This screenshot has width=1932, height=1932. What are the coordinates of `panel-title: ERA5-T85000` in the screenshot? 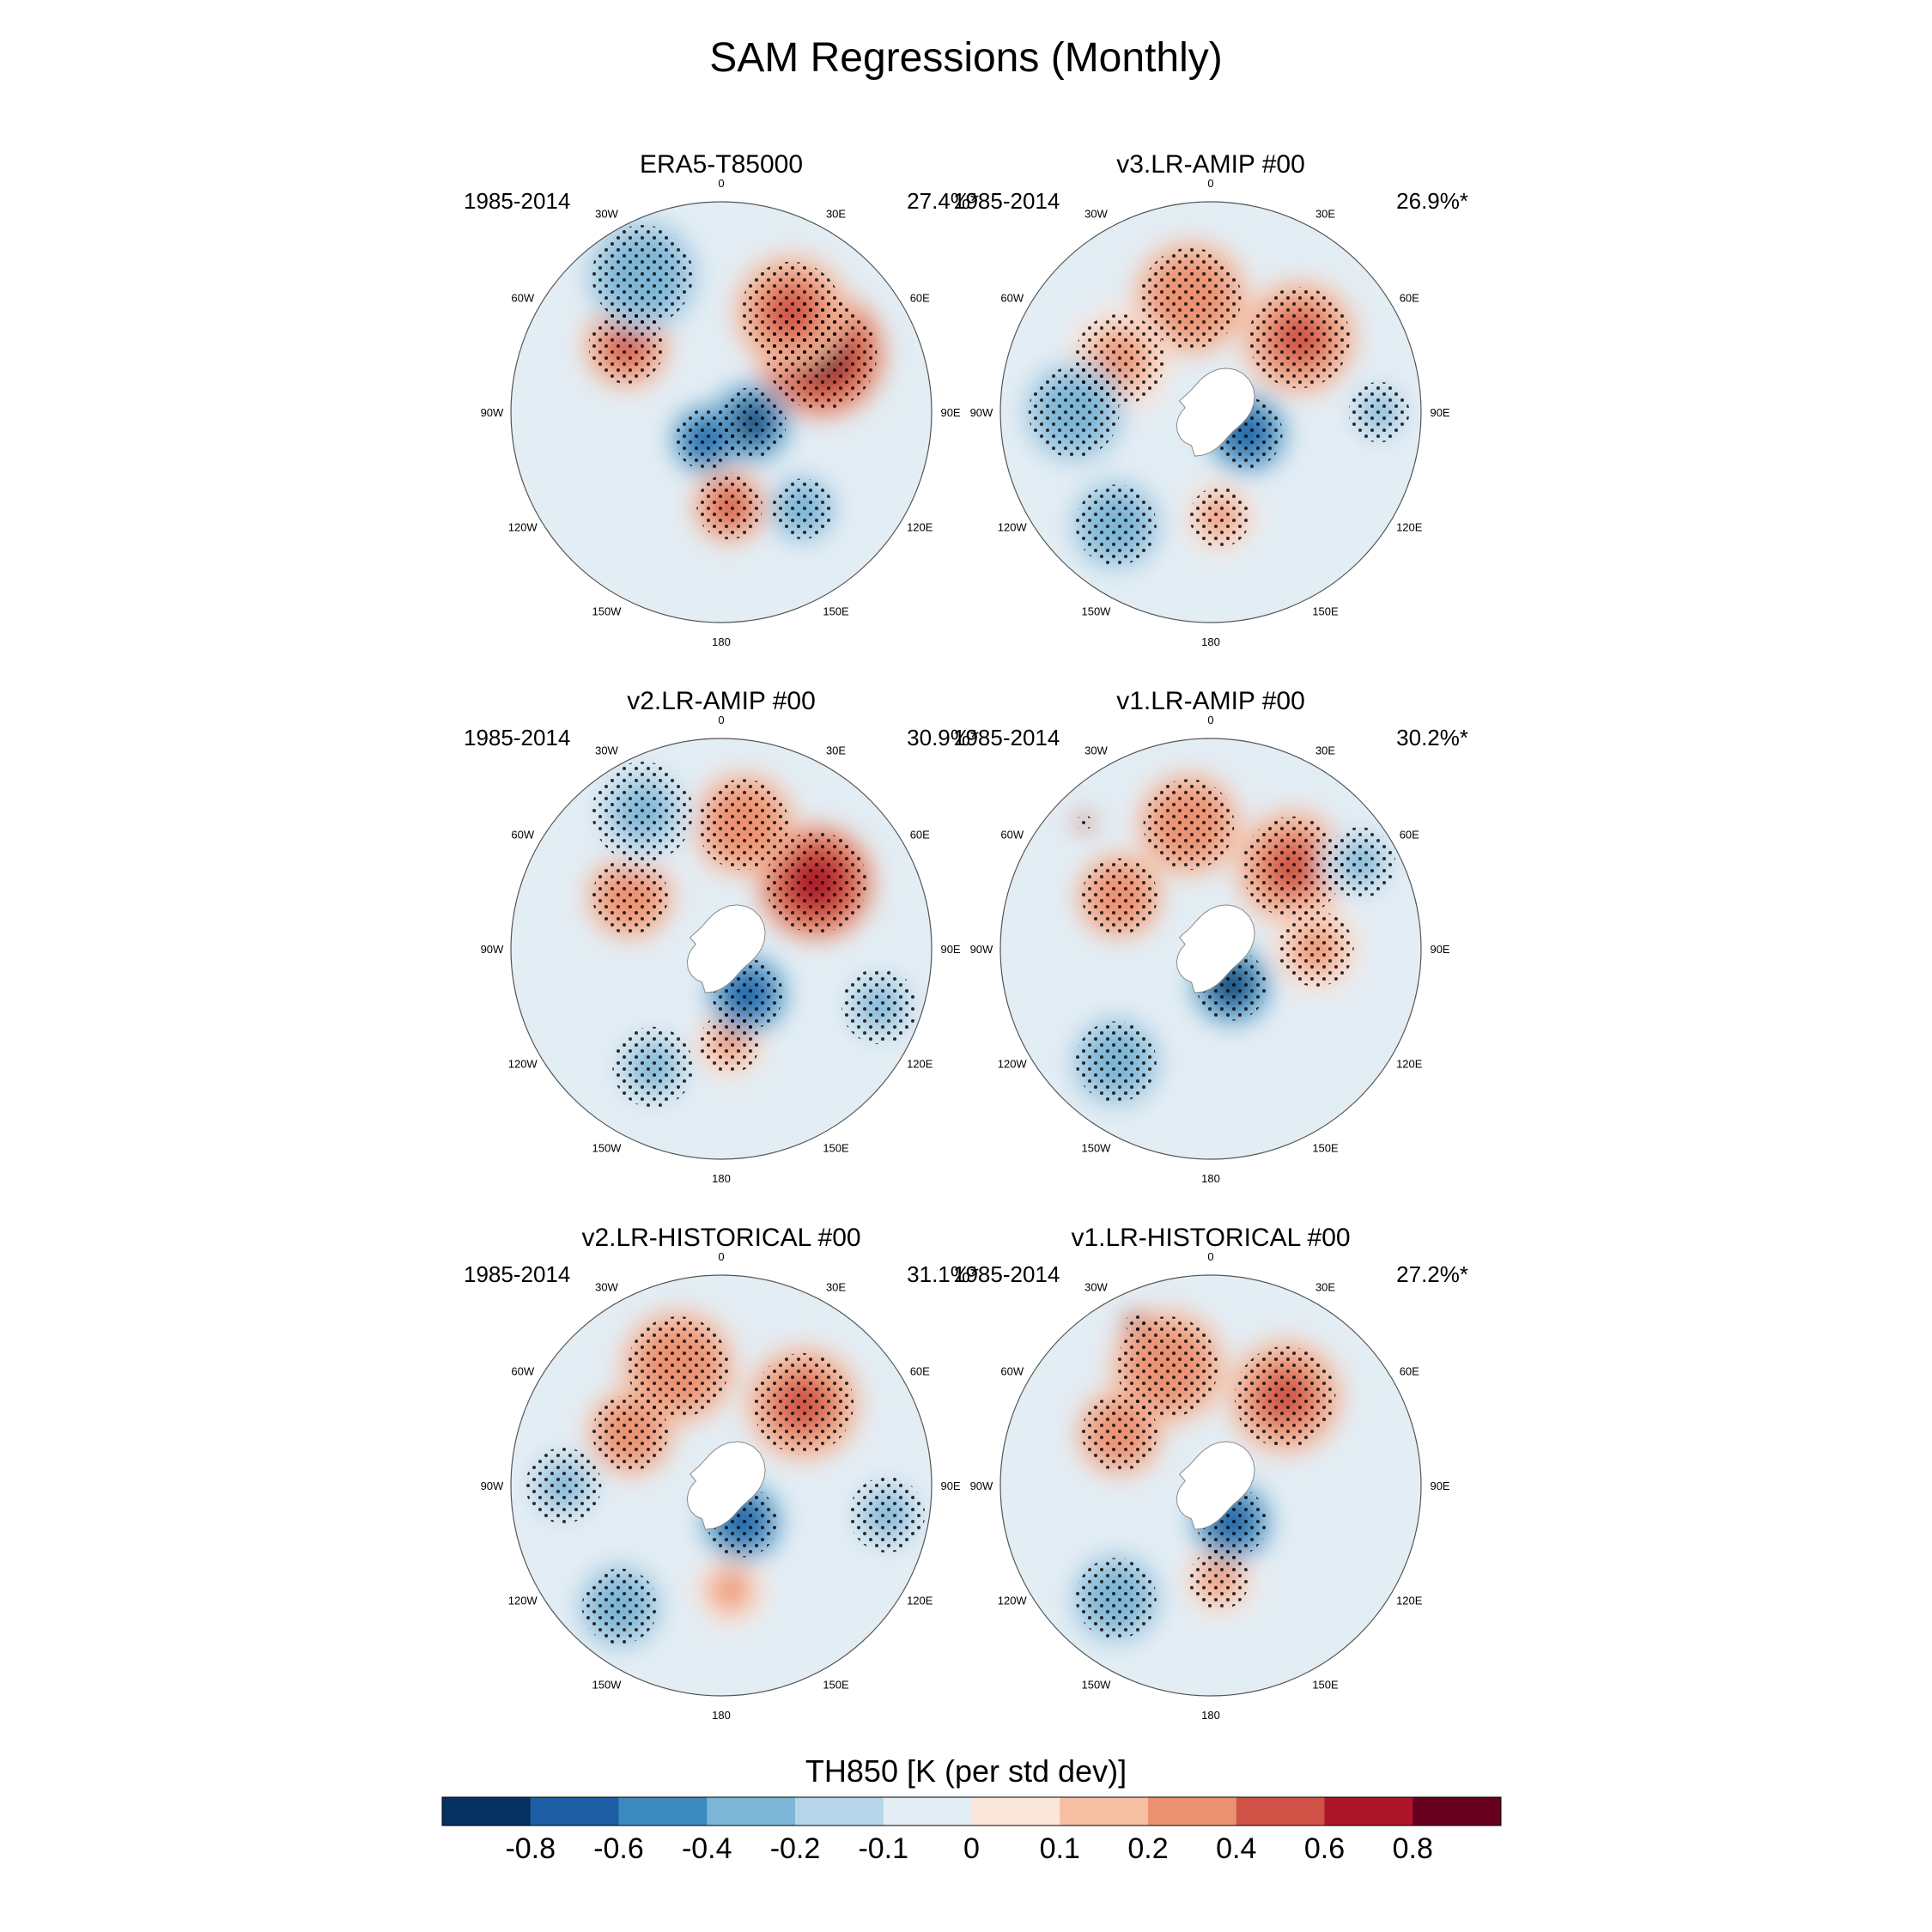 It's located at (722, 164).